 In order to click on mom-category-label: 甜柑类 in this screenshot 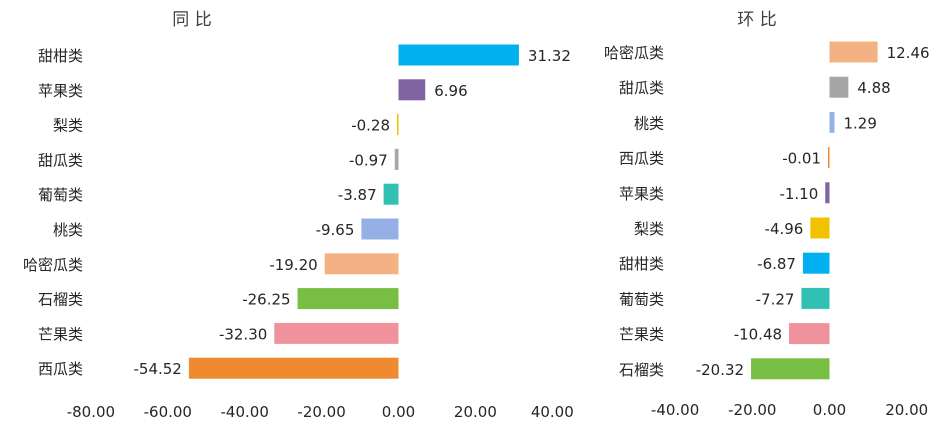, I will do `click(641, 264)`.